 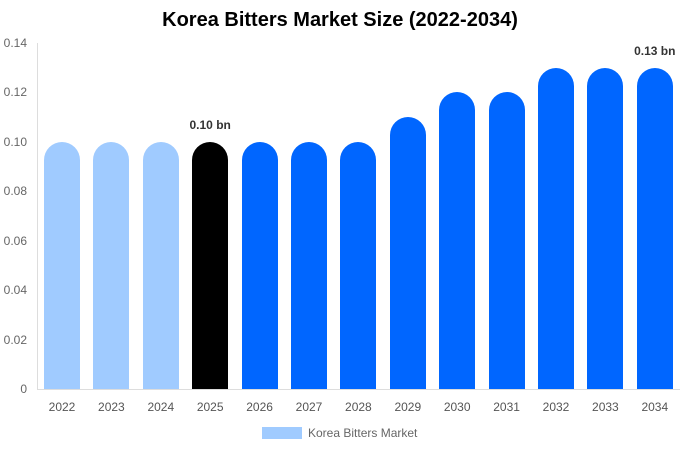 What do you see at coordinates (62, 407) in the screenshot?
I see `x-tick-label: 2022` at bounding box center [62, 407].